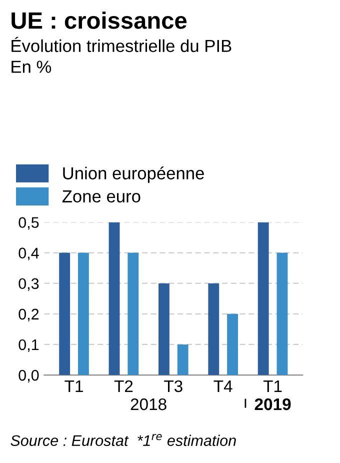  Describe the element at coordinates (173, 386) in the screenshot. I see `x-tick-label: T3` at that location.